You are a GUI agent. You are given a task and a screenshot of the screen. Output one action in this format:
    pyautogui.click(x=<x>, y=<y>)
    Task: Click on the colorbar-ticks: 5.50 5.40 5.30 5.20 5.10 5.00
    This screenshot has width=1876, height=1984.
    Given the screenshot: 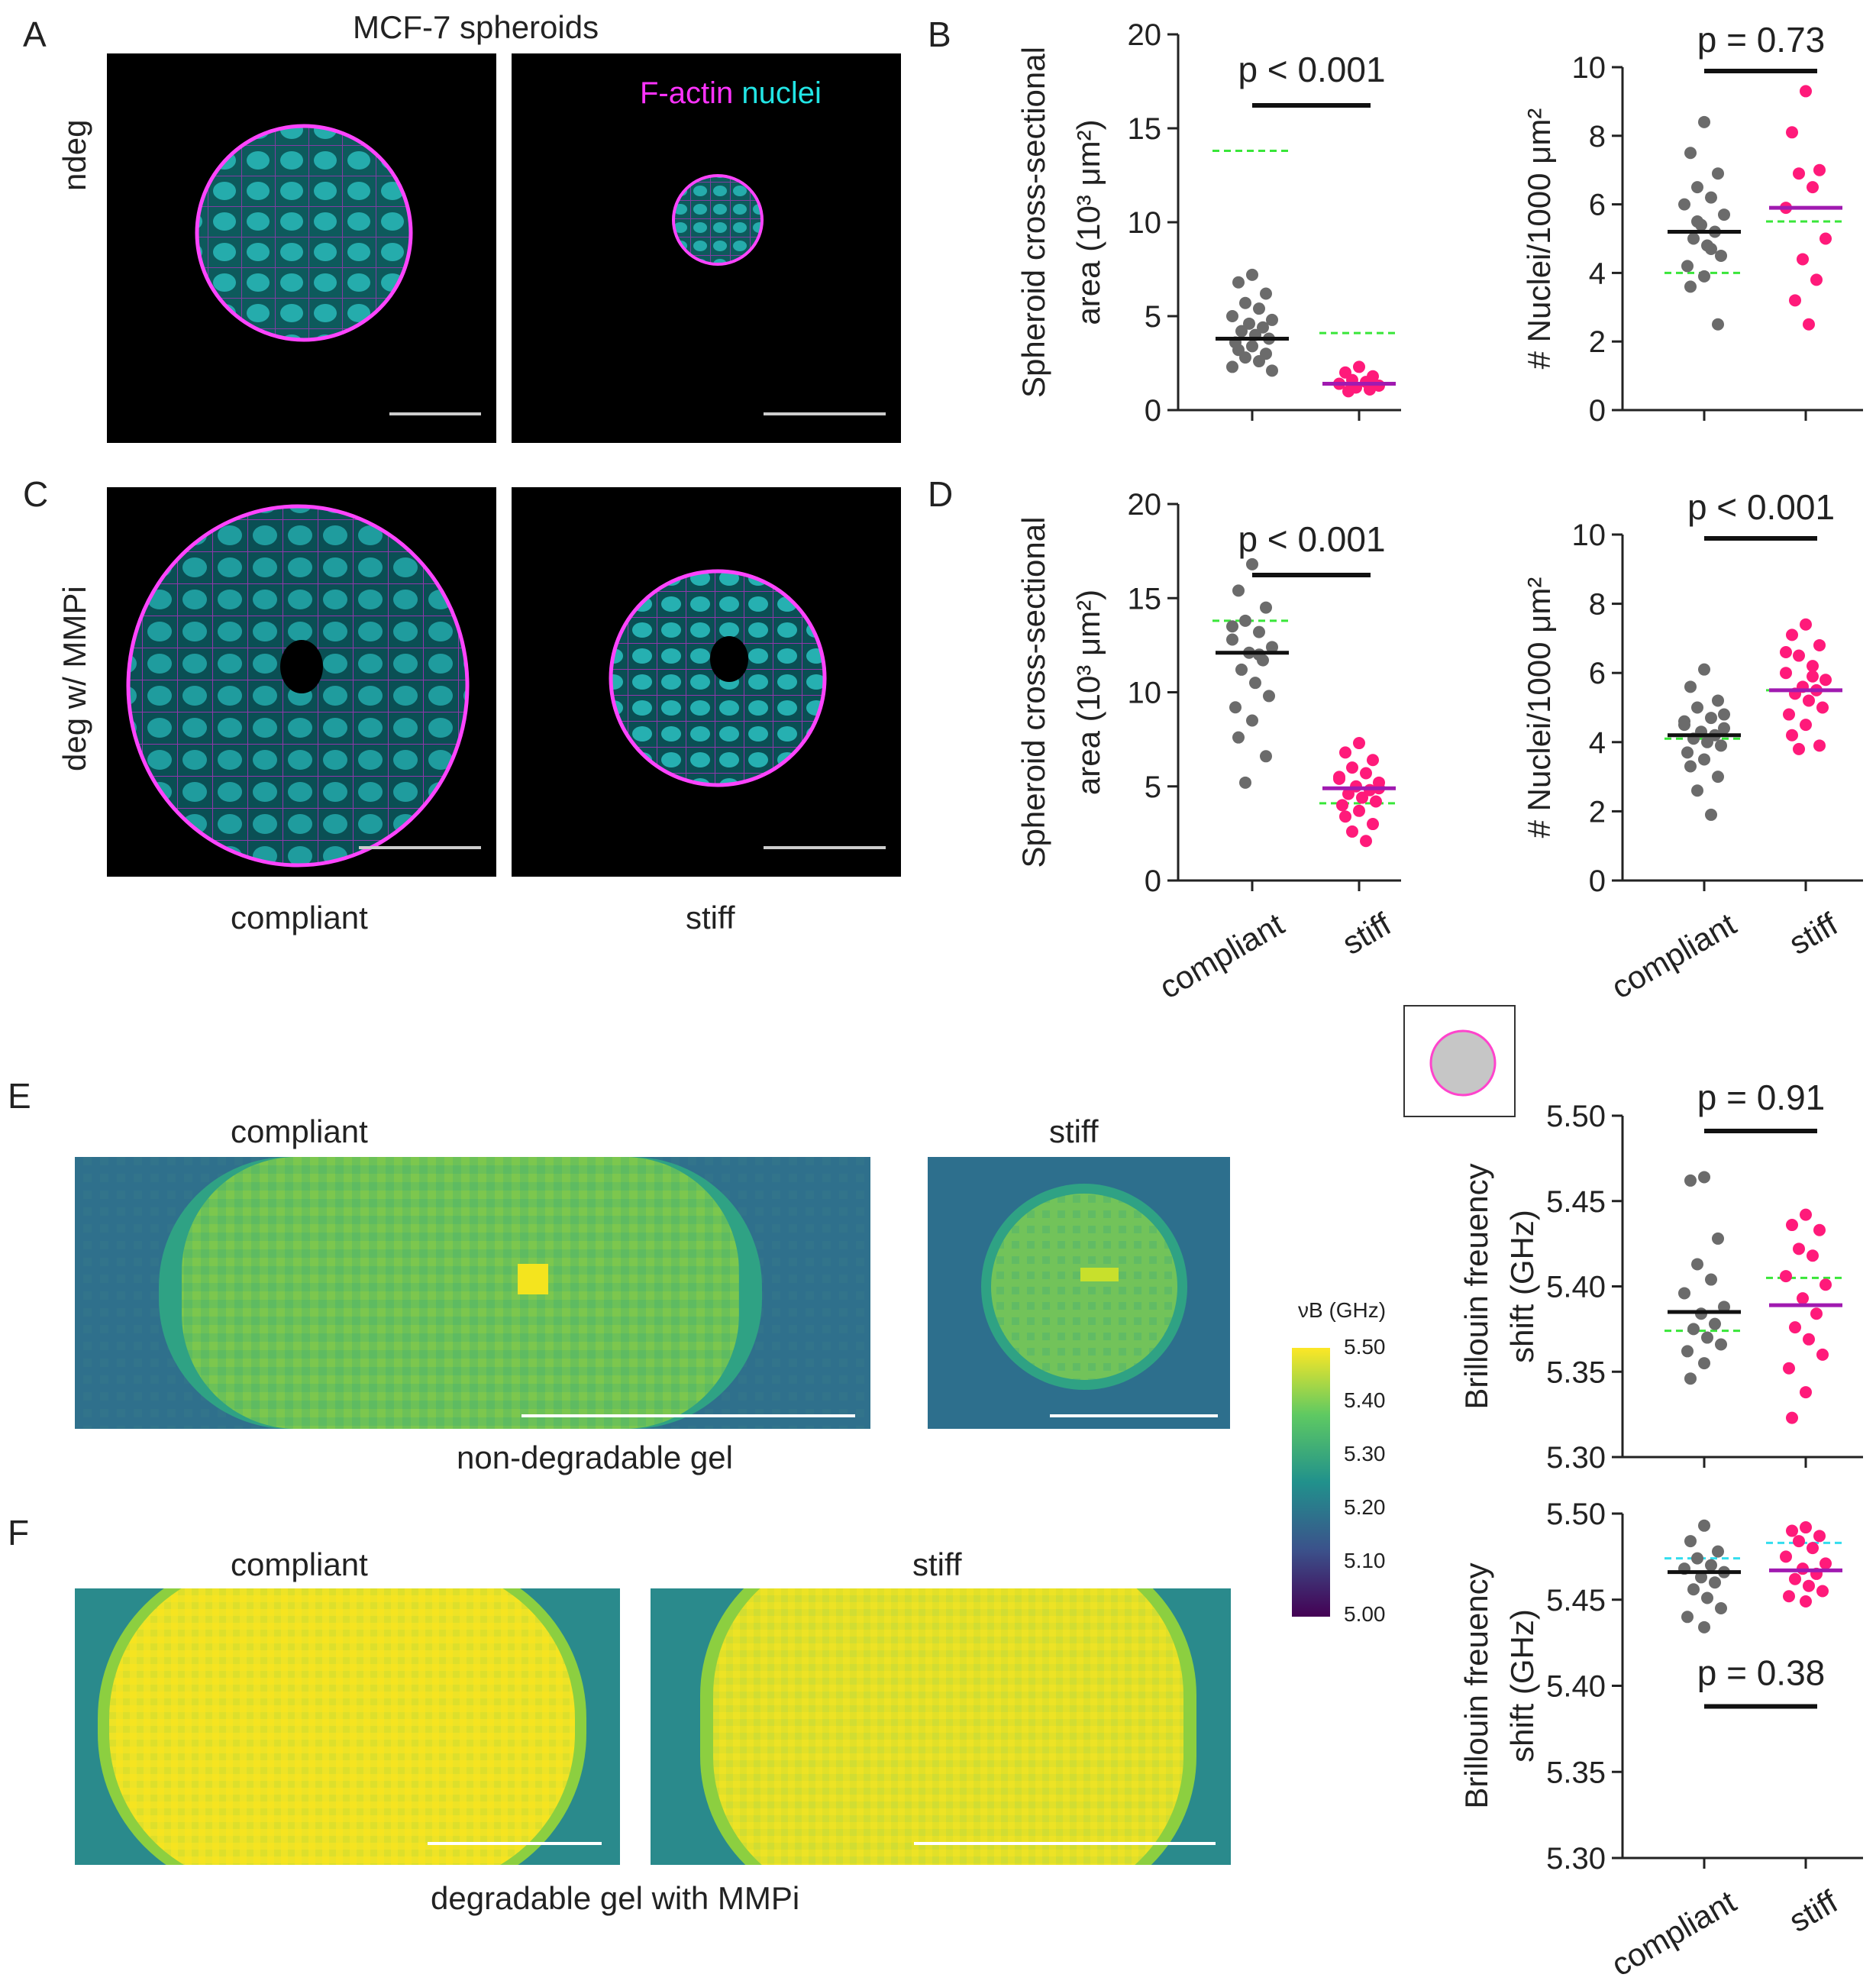 What is the action you would take?
    pyautogui.click(x=1378, y=1484)
    